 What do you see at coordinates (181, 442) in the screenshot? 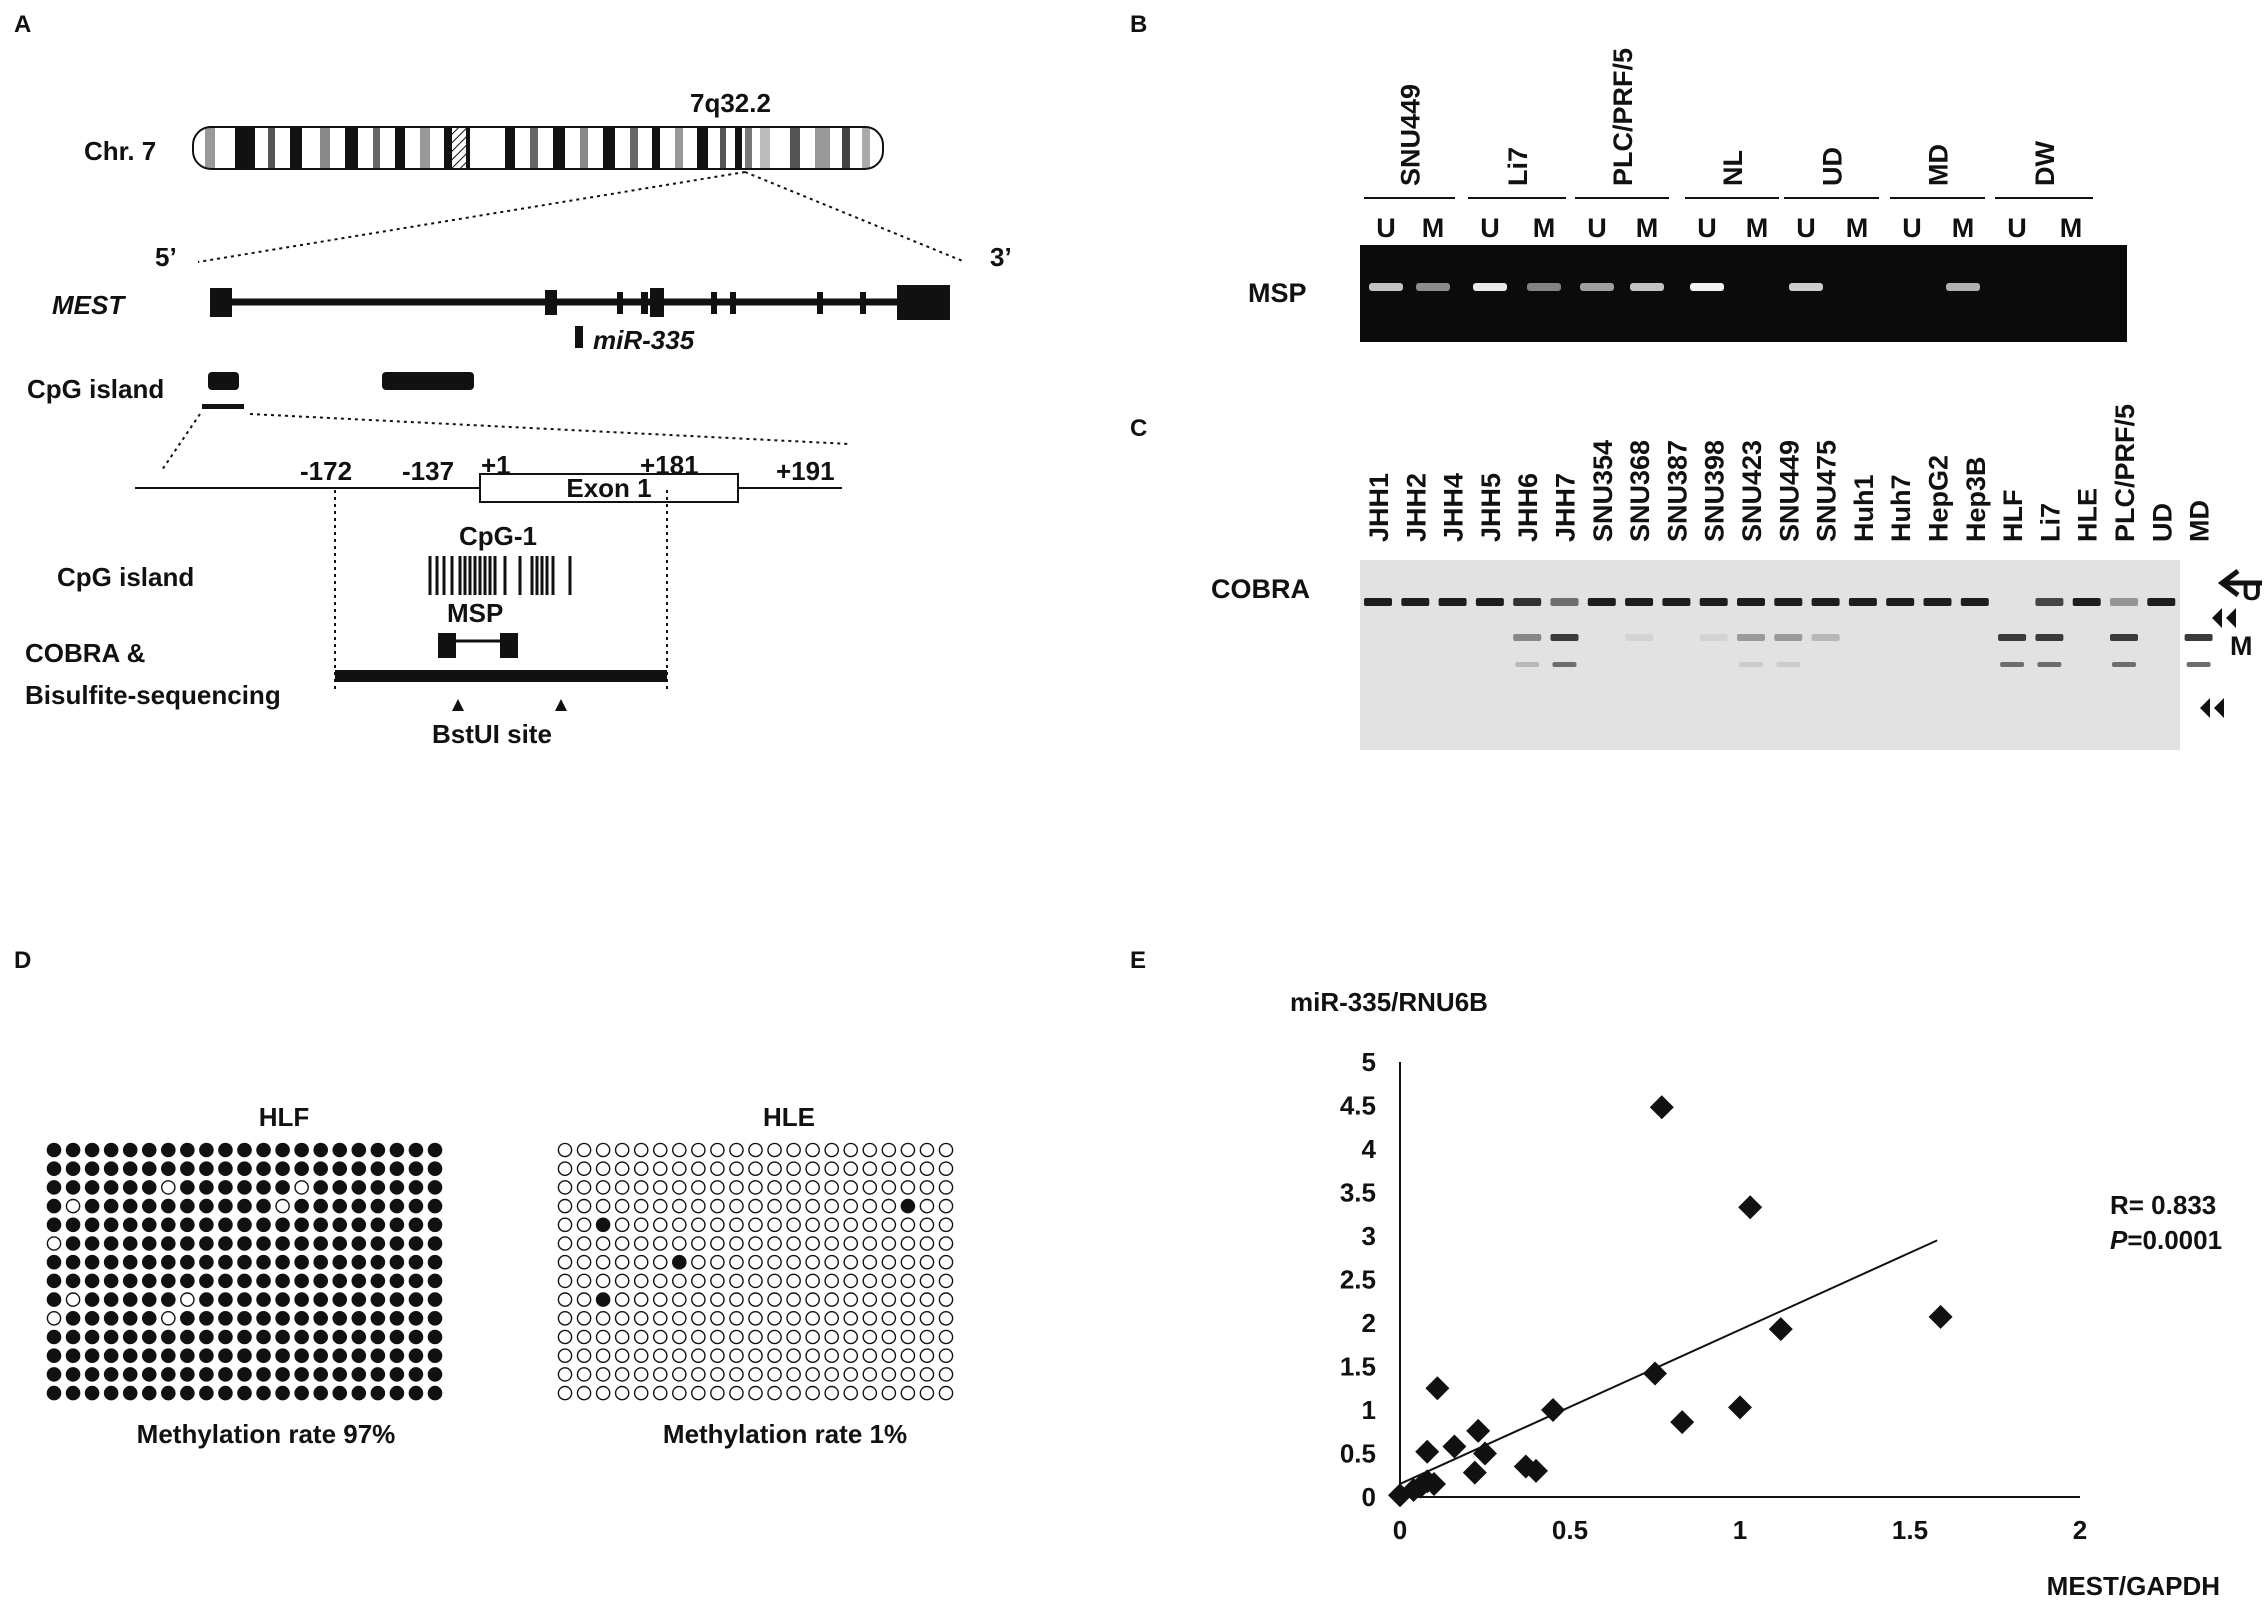
I see `zoom-line-2-left` at bounding box center [181, 442].